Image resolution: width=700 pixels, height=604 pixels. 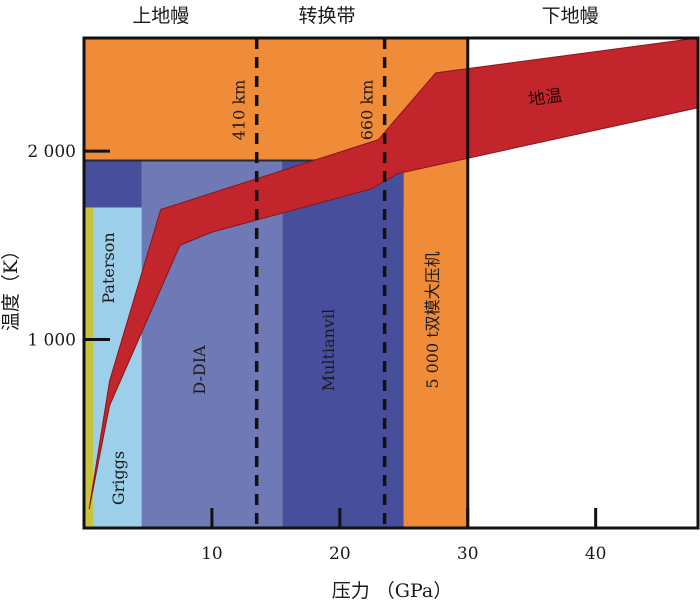 I want to click on x-axis-title: 压力 （GPa）, so click(x=392, y=591).